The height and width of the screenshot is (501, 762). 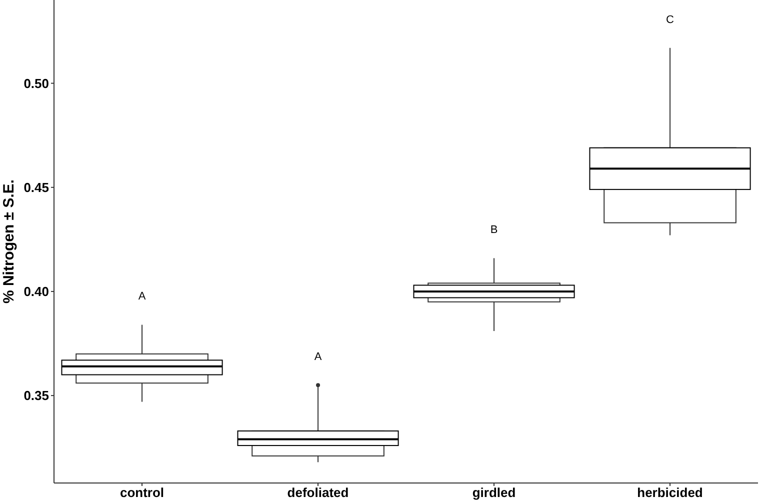 What do you see at coordinates (494, 492) in the screenshot?
I see `x-tick-label: girdled` at bounding box center [494, 492].